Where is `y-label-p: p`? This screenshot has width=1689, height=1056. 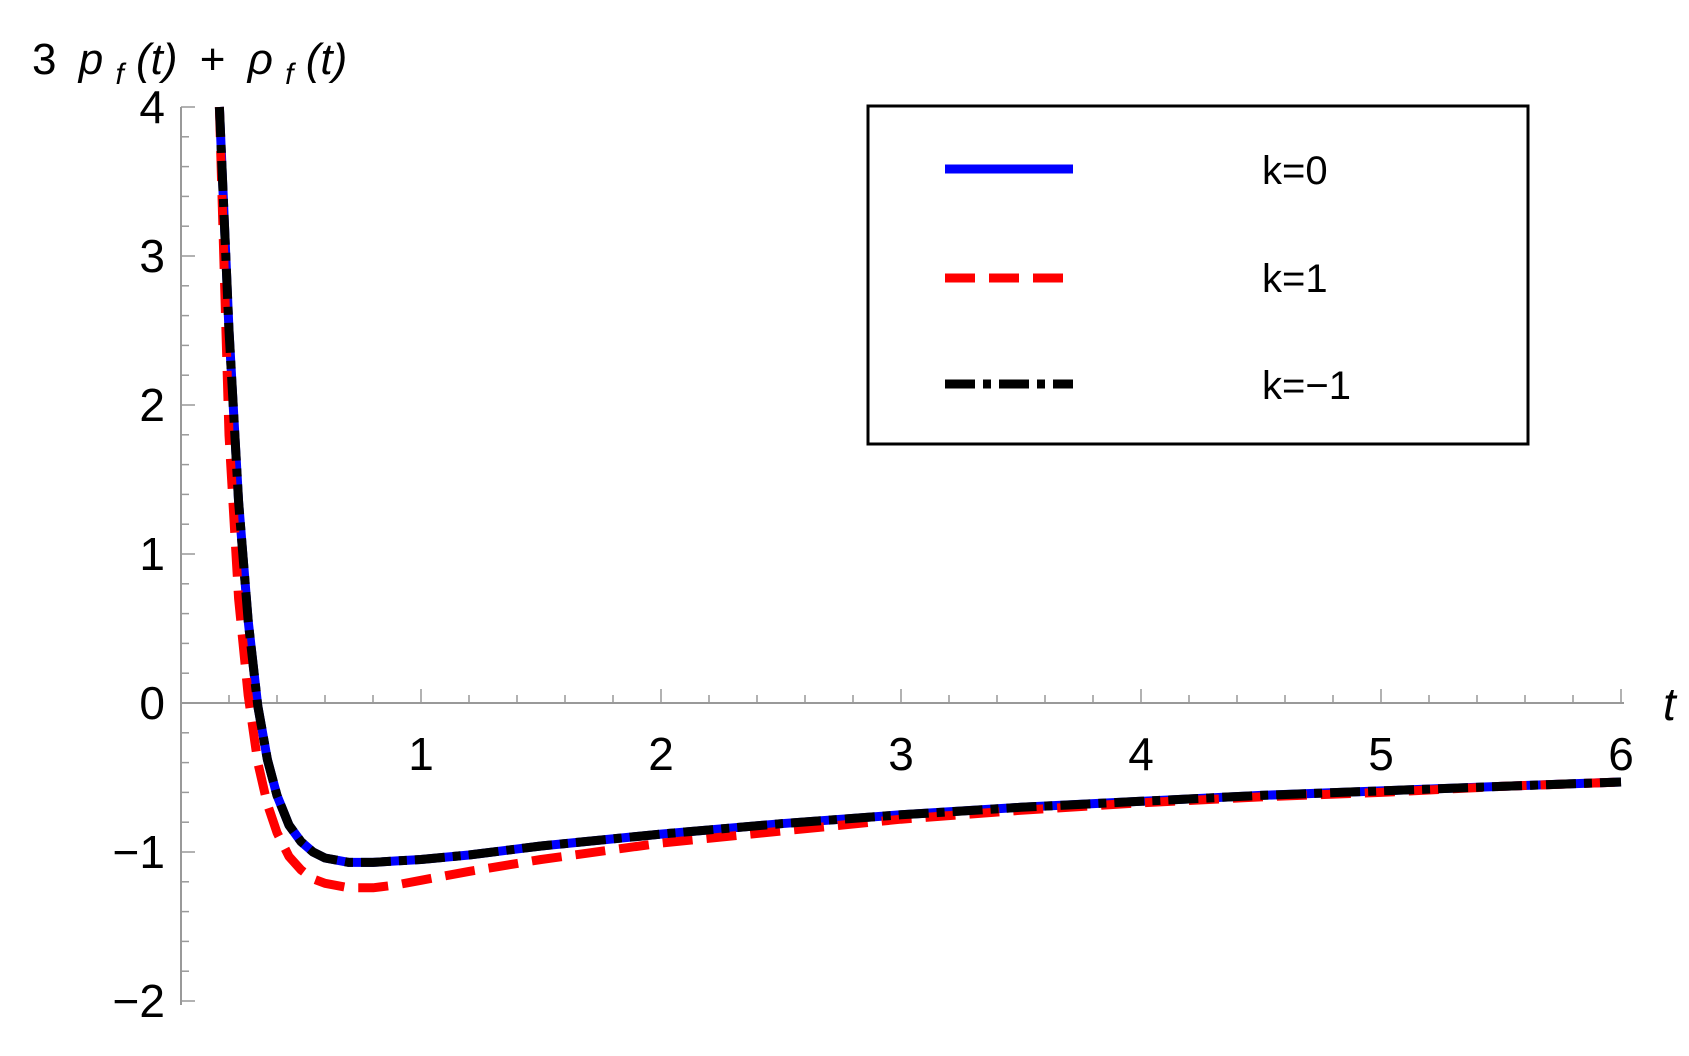
y-label-p: p is located at coordinates (90, 59).